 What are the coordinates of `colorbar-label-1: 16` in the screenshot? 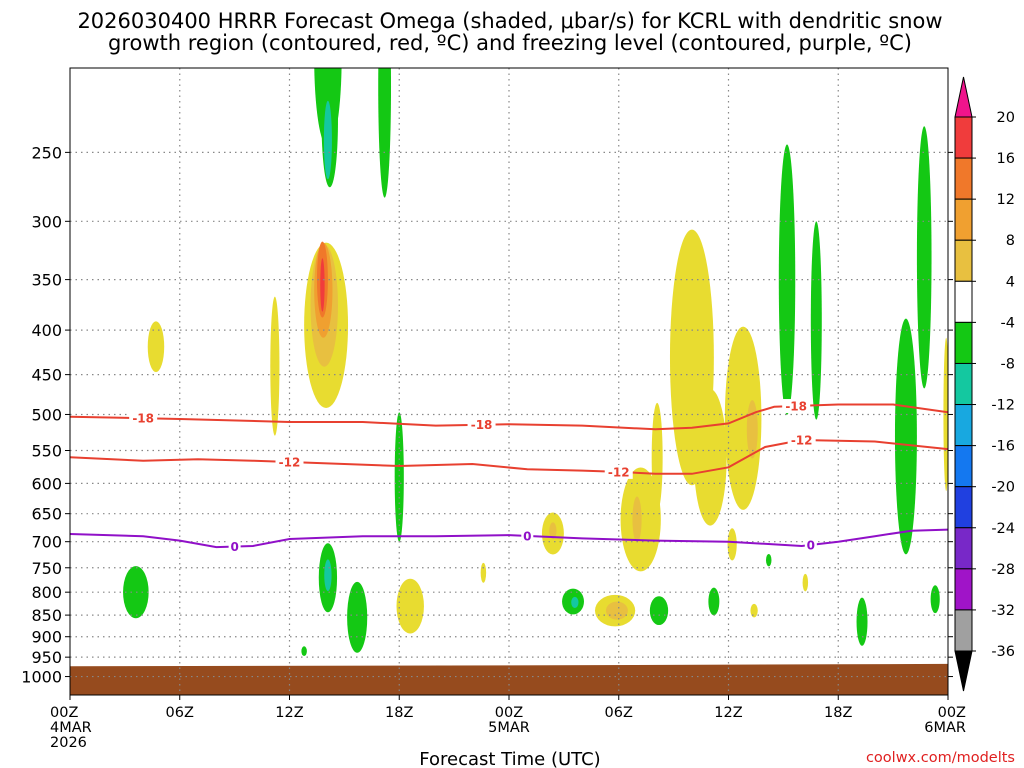 It's located at (1006, 159).